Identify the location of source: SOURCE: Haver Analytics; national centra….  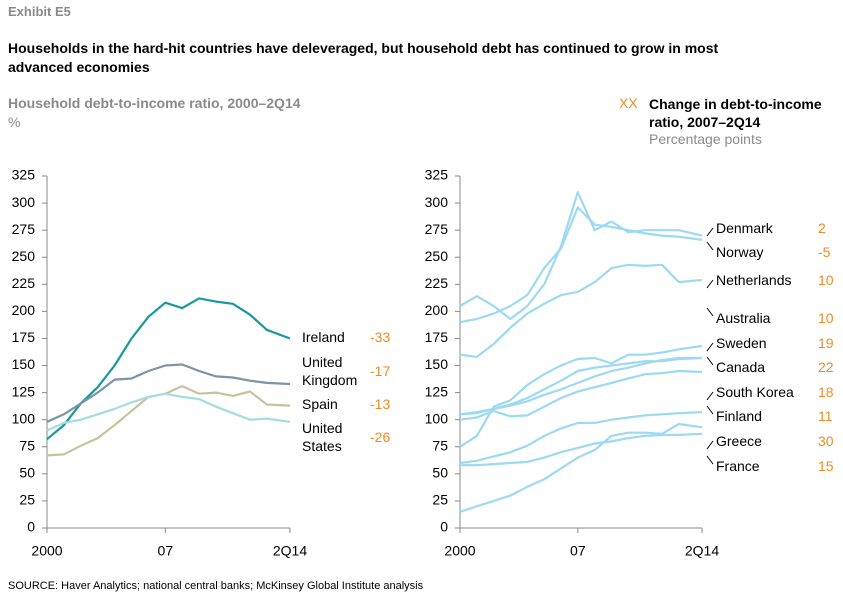
(216, 586).